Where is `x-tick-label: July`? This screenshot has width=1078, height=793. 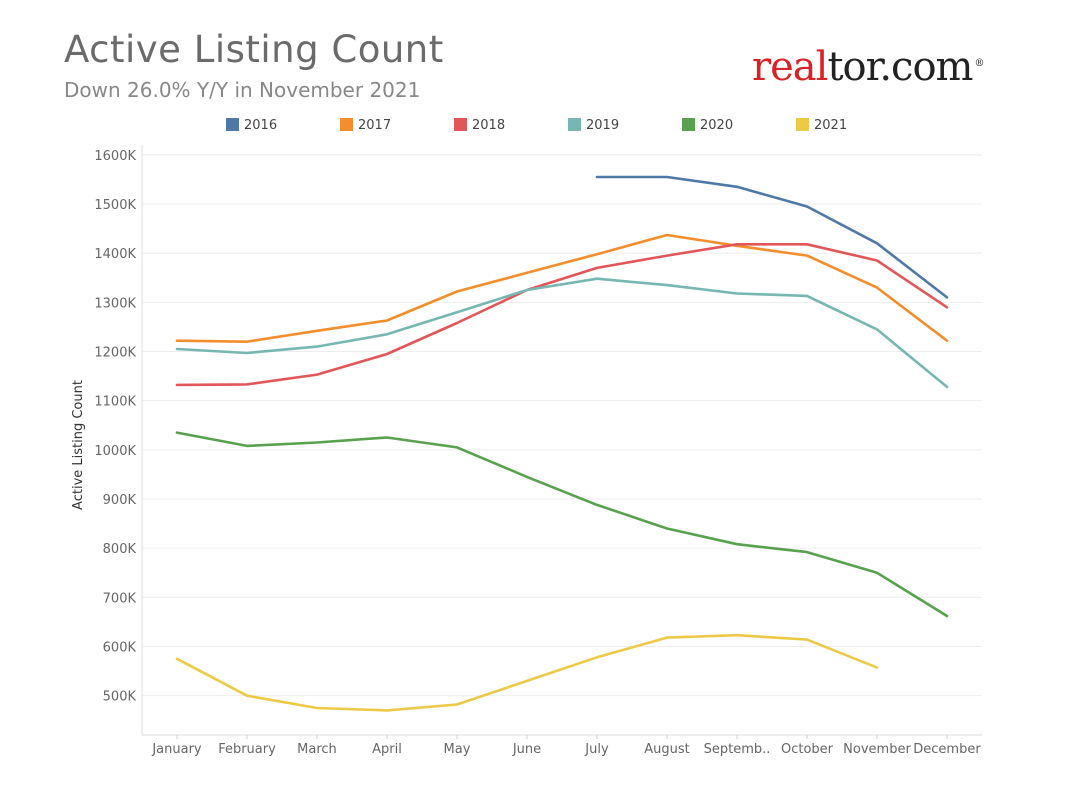
x-tick-label: July is located at coordinates (596, 749).